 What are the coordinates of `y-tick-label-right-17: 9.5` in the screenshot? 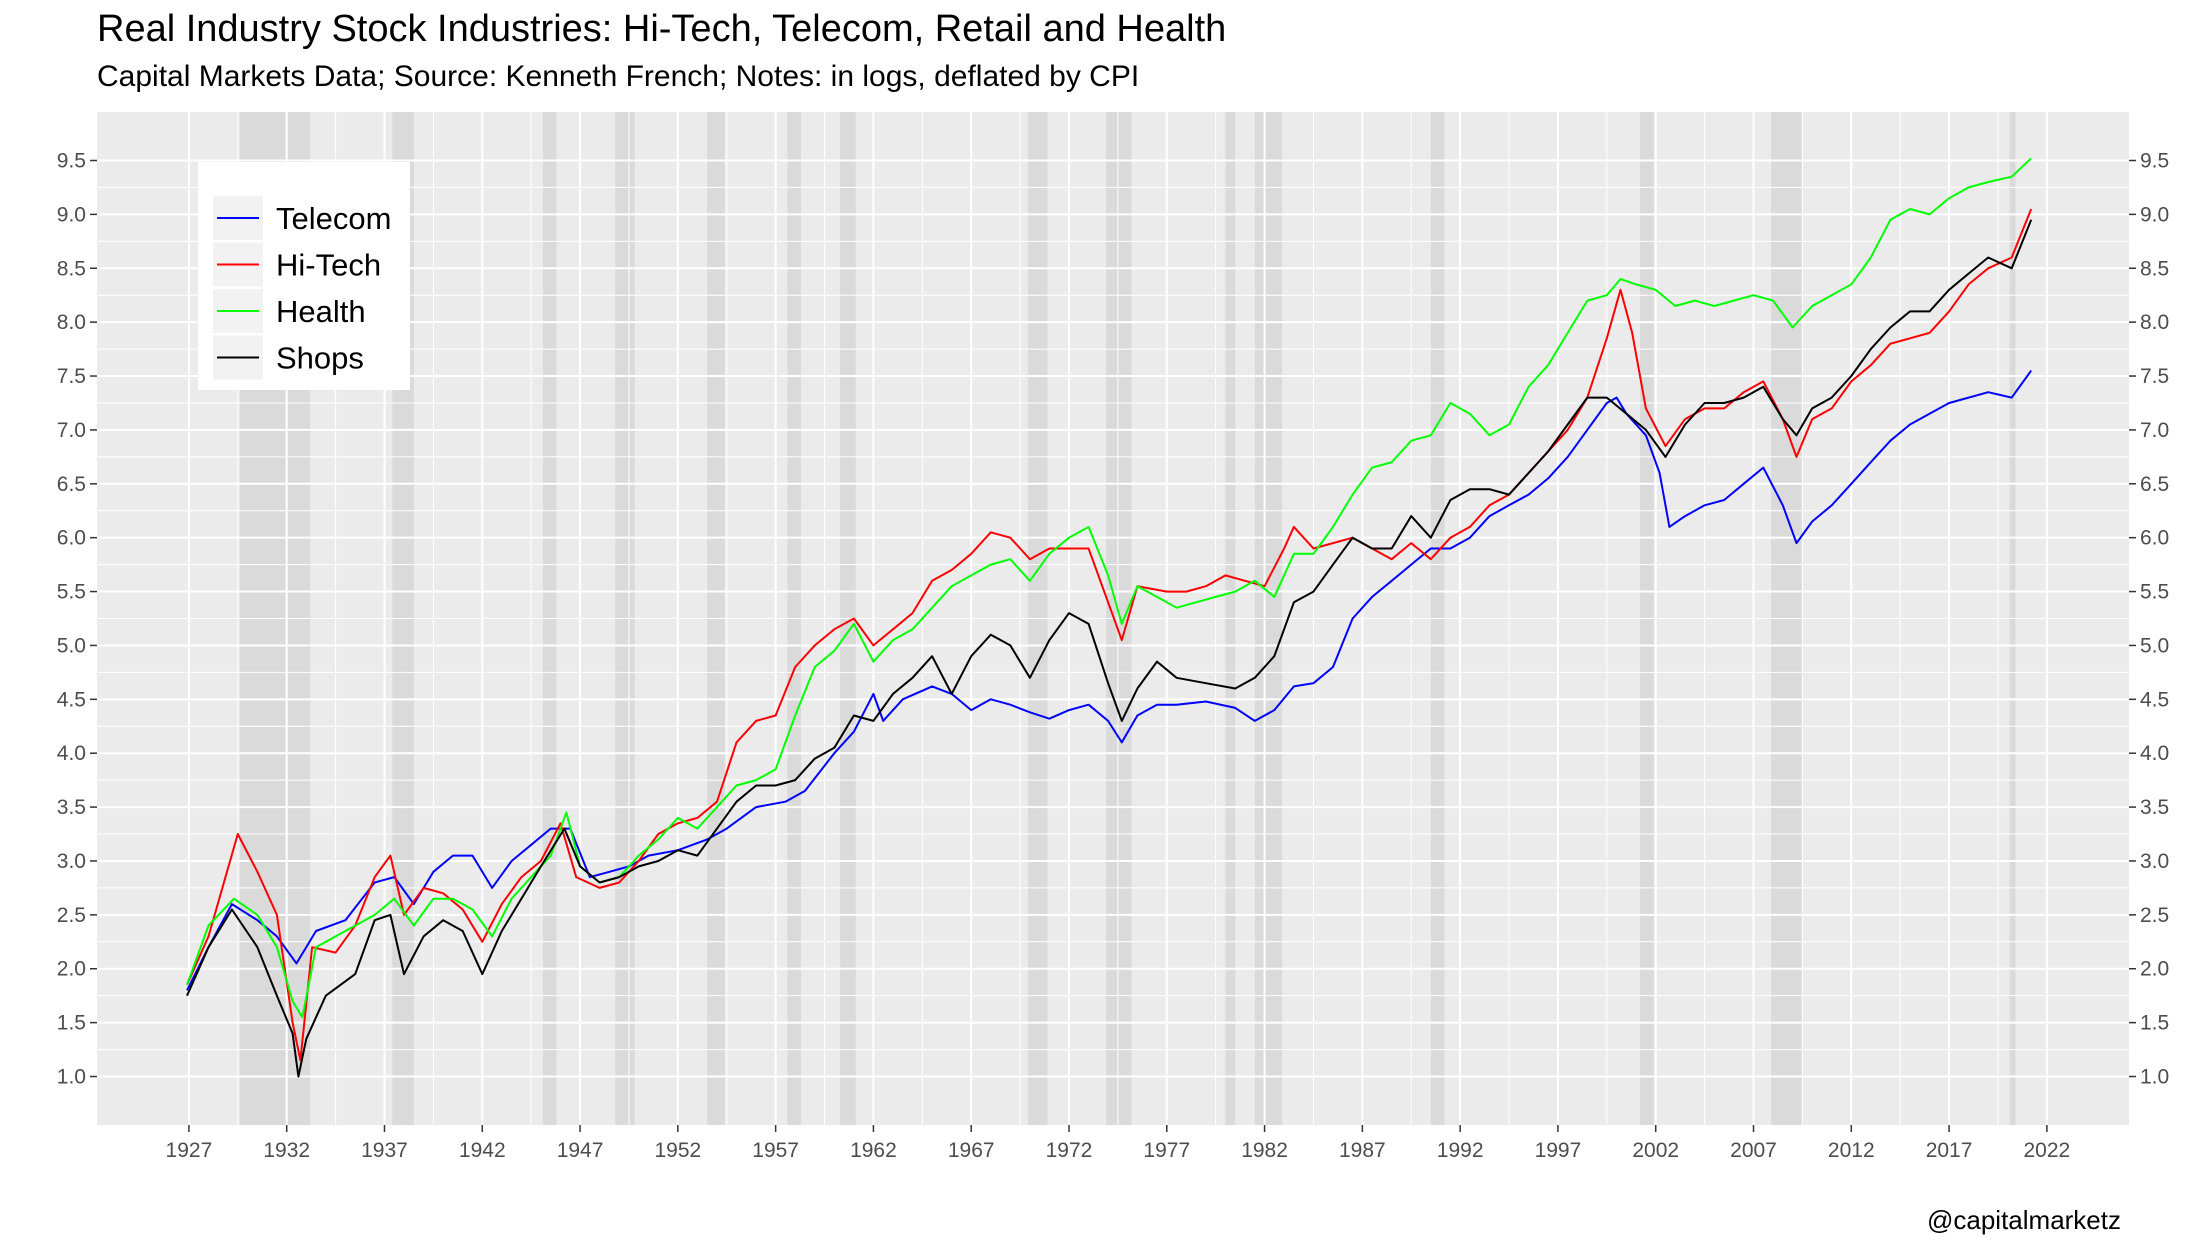 It's located at (2154, 160).